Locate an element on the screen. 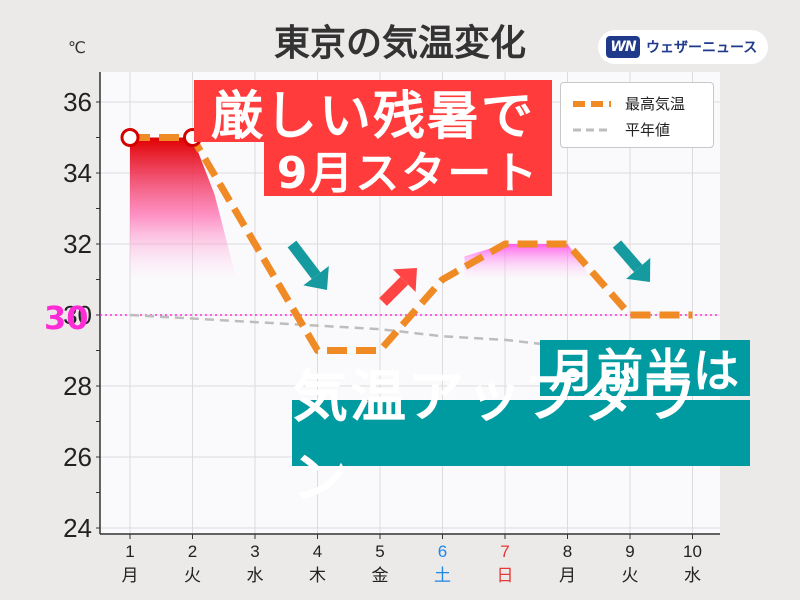 This screenshot has width=800, height=600. x-axis-labels: 1 月 2 火 3 水 4 木 5 金 6 土 7 日 8 月 9 火 10 水 is located at coordinates (412, 564).